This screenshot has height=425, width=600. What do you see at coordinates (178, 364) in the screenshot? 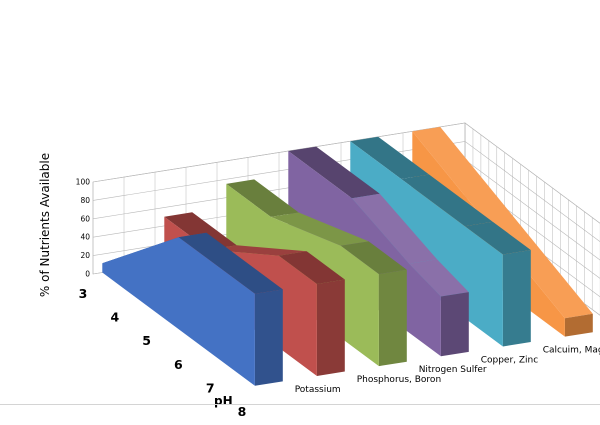
I see `x-tick-label: 6` at bounding box center [178, 364].